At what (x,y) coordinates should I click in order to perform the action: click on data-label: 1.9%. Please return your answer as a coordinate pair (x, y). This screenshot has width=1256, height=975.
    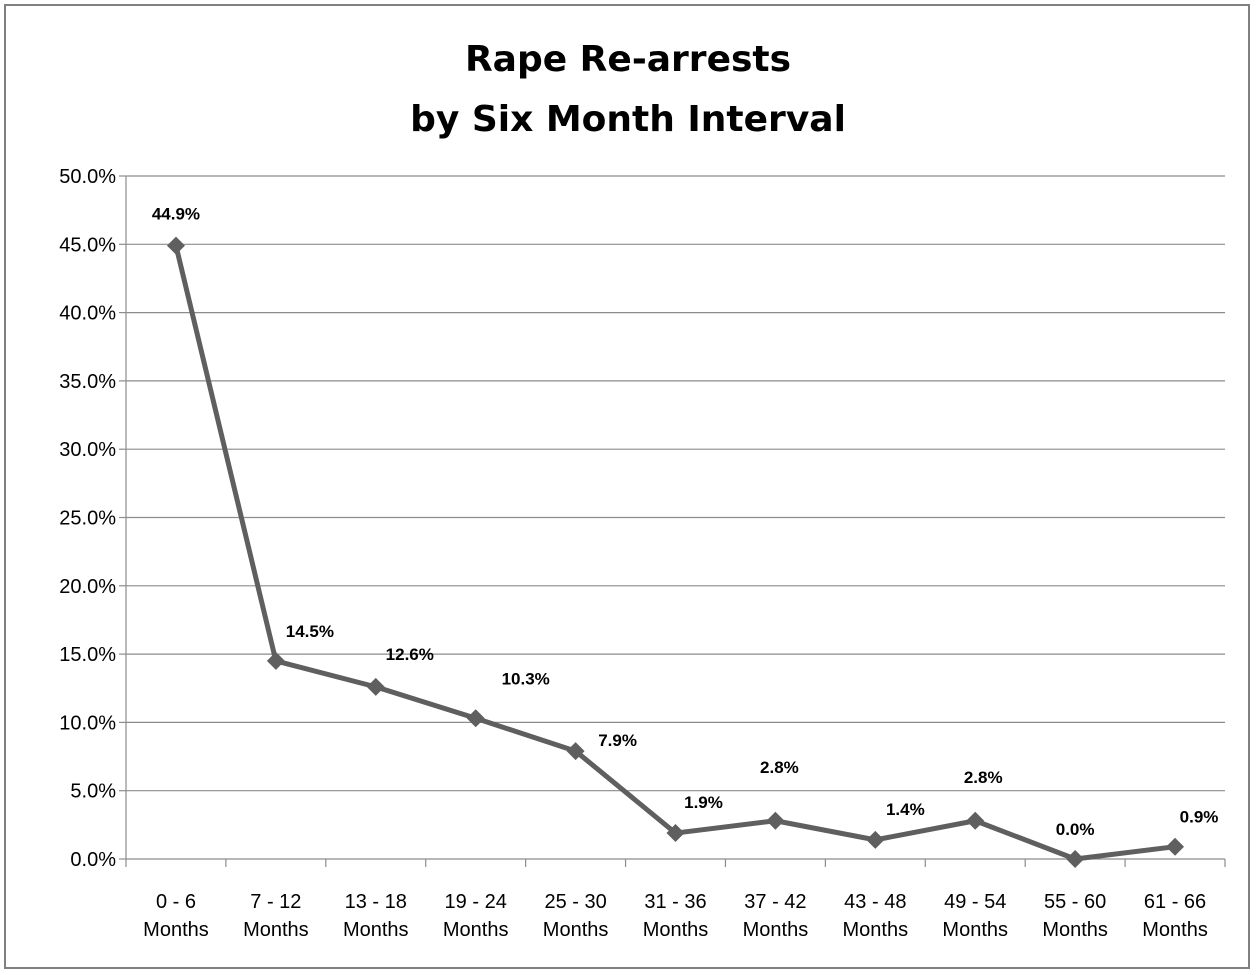
    Looking at the image, I should click on (703, 802).